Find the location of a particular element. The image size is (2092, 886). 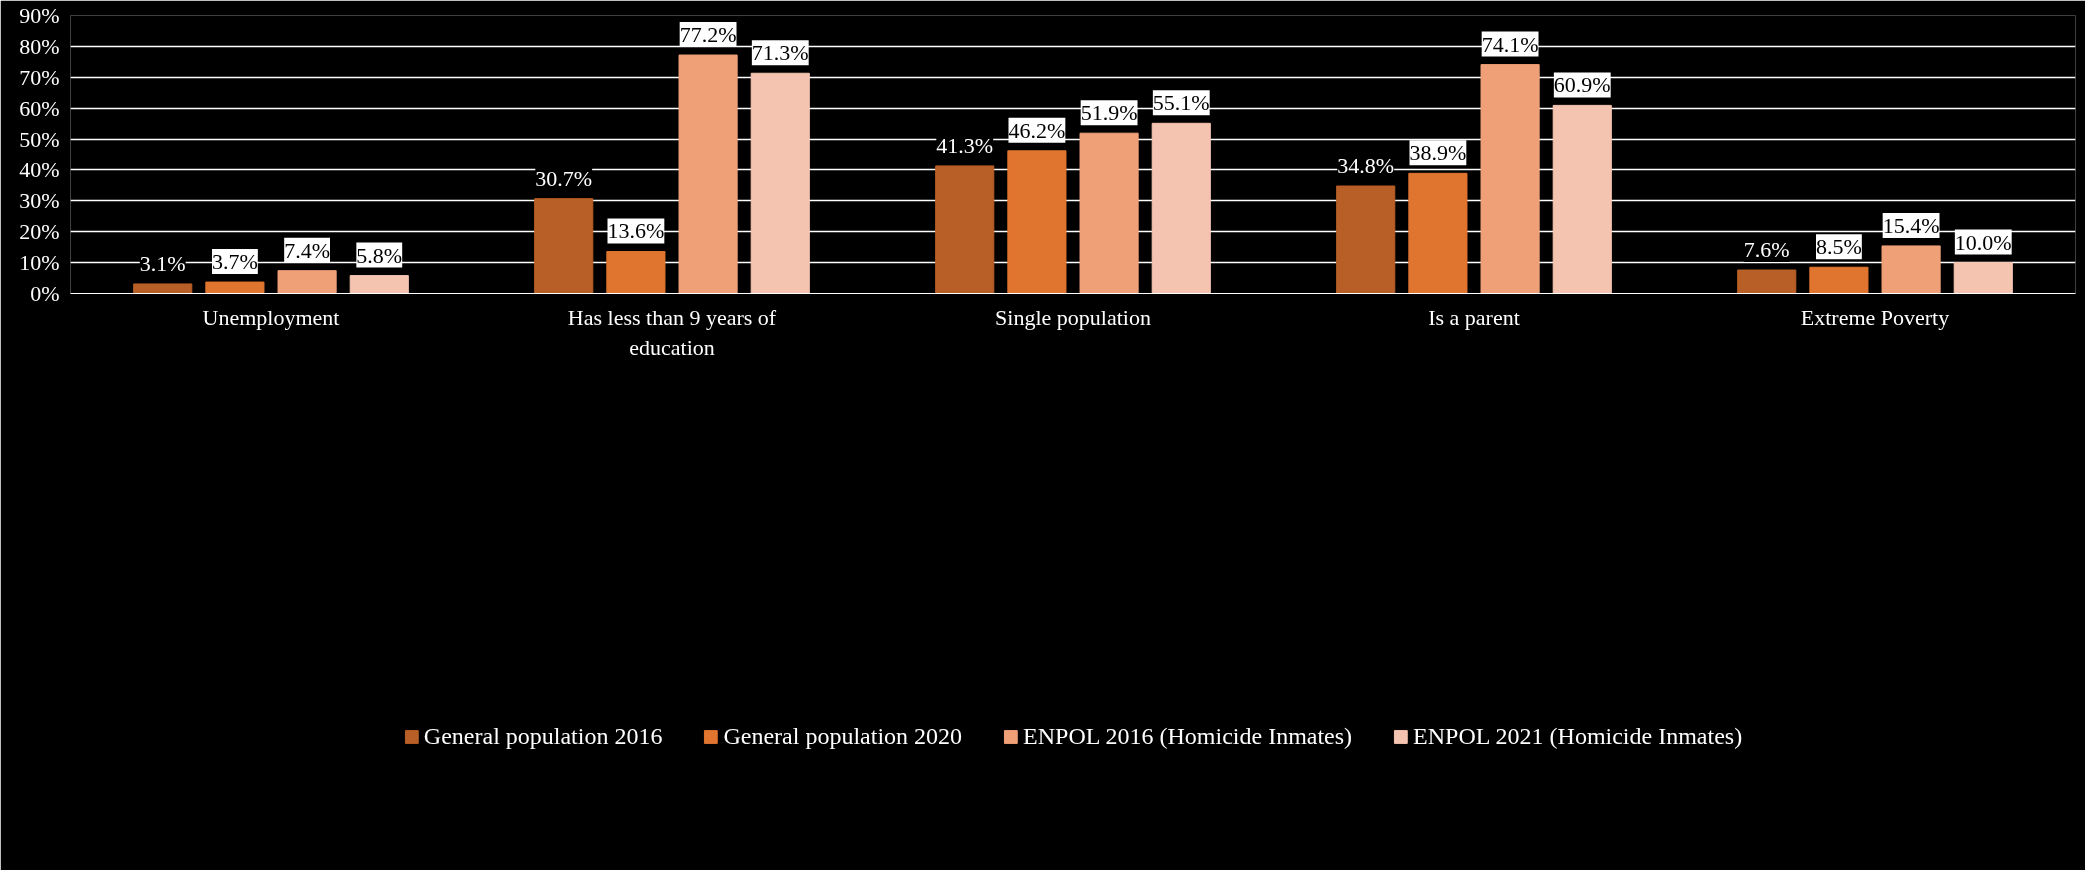

legend-label: ENPOL 2021 (Homicide Inmates) is located at coordinates (1578, 736).